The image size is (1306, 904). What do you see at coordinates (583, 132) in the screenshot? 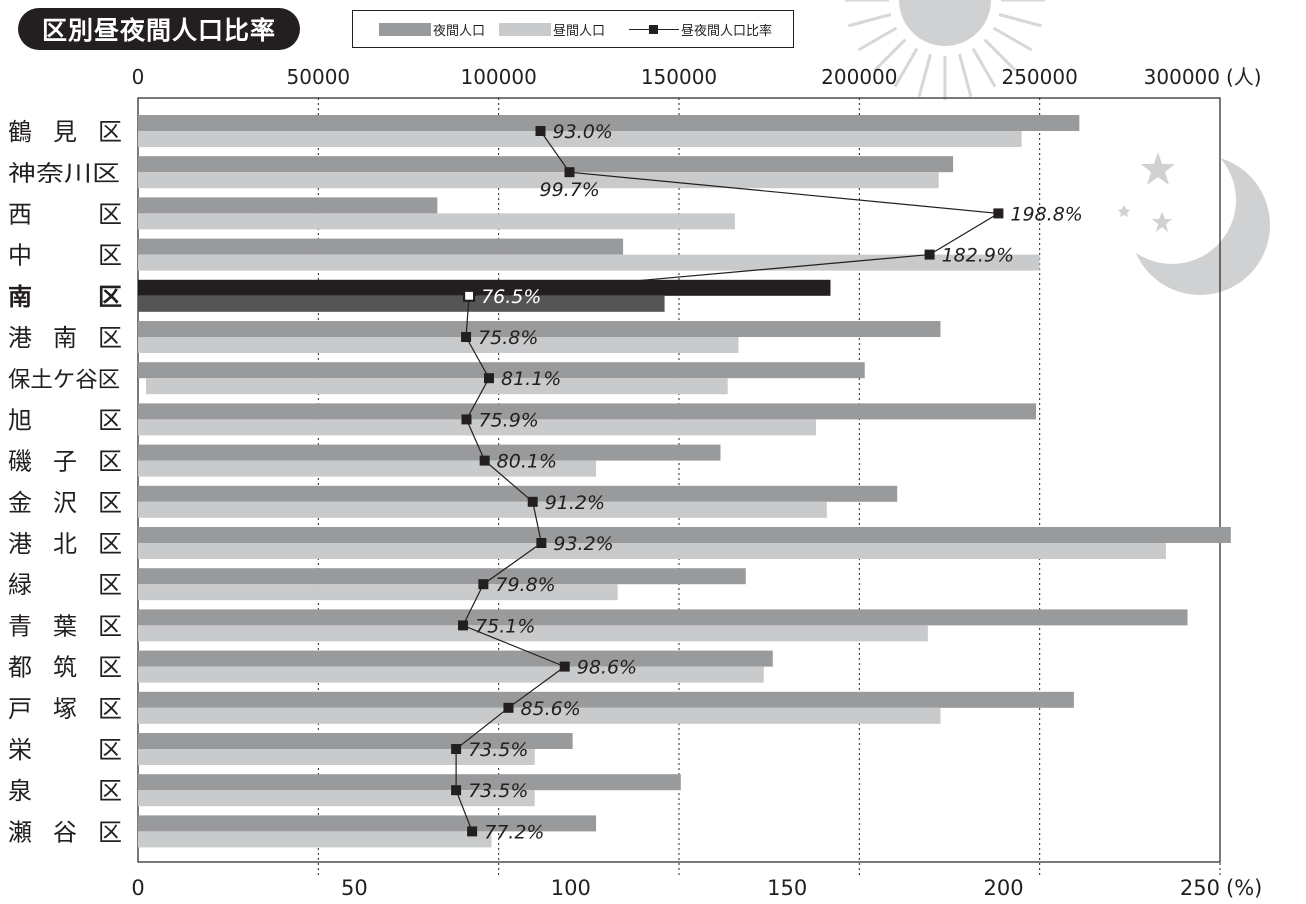
I see `ratio-label: 93.0%` at bounding box center [583, 132].